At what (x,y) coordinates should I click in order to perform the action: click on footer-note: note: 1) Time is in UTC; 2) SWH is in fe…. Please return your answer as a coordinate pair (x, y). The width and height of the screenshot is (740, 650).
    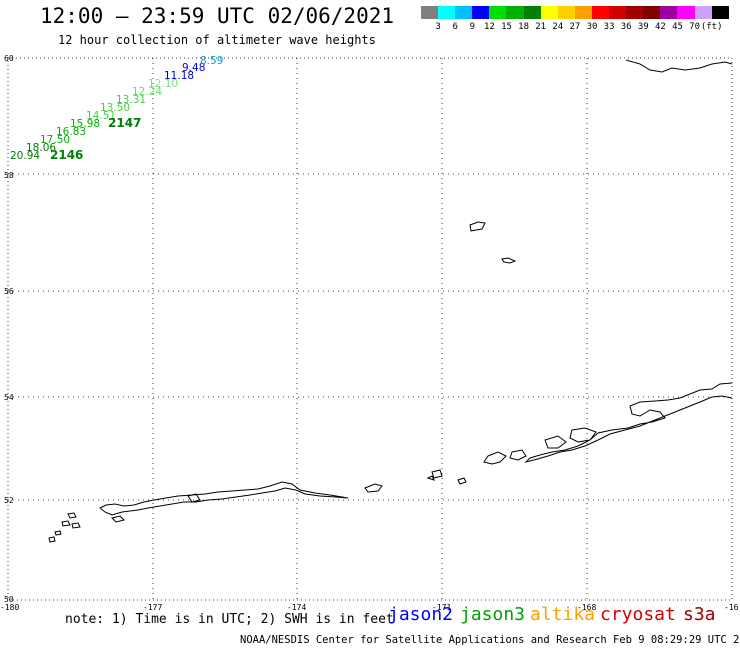
    Looking at the image, I should click on (229, 619).